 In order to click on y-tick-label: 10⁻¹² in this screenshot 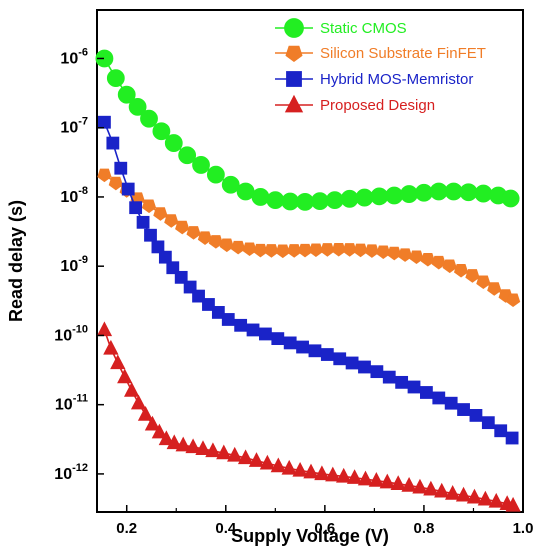, I will do `click(71, 472)`.